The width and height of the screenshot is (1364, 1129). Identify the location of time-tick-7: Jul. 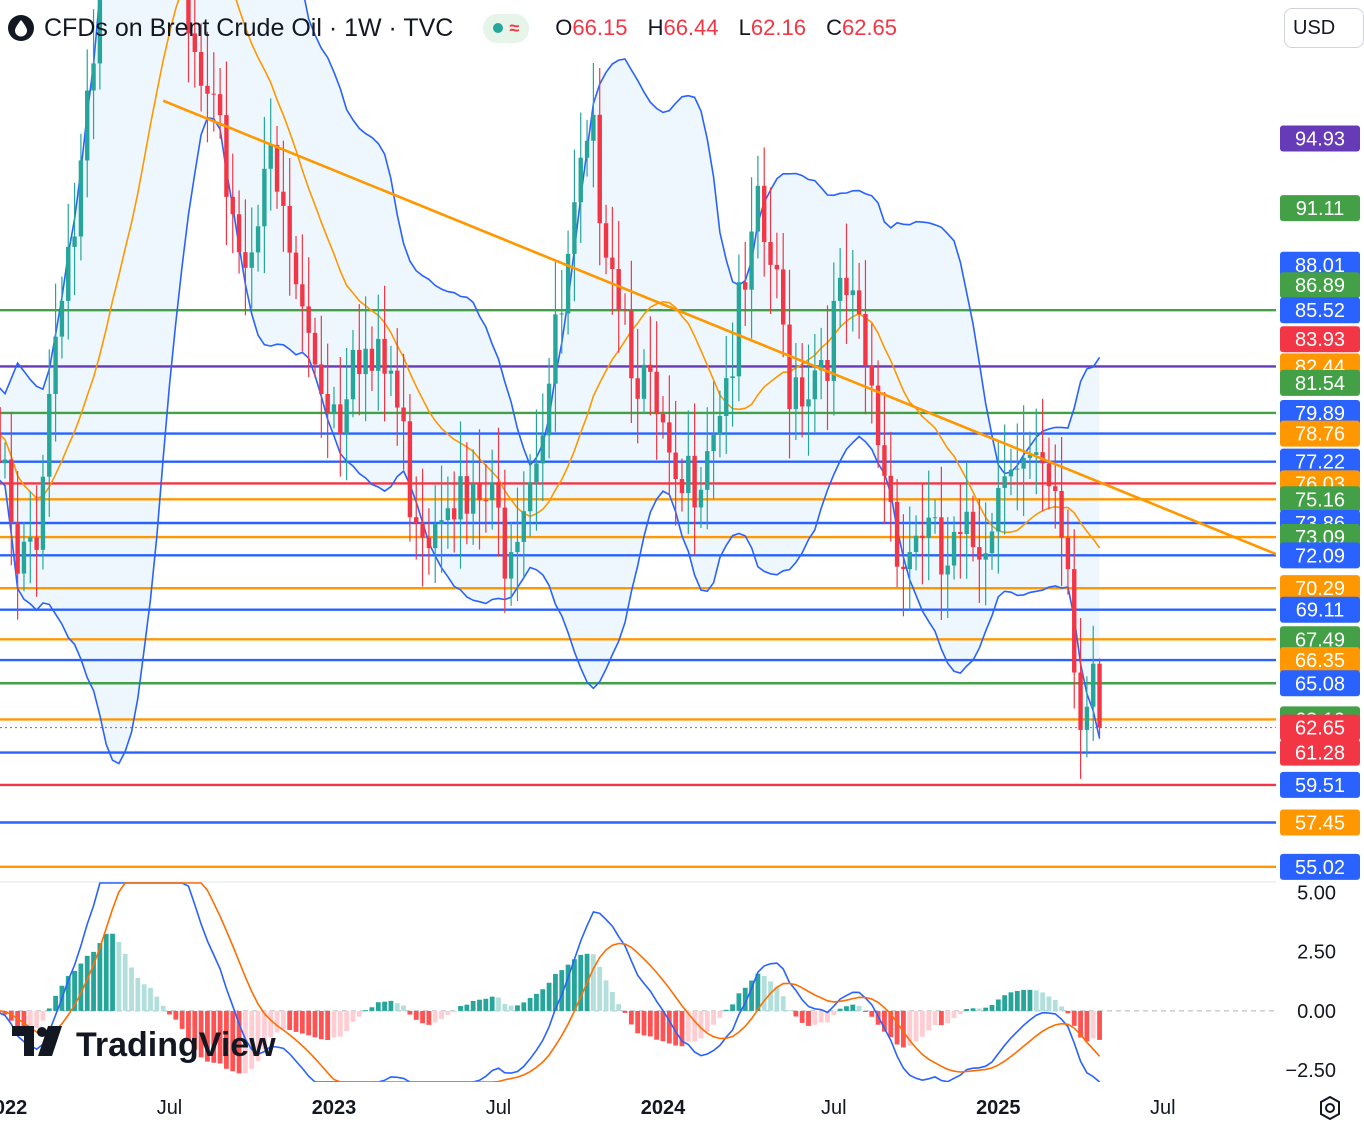
(1163, 1108).